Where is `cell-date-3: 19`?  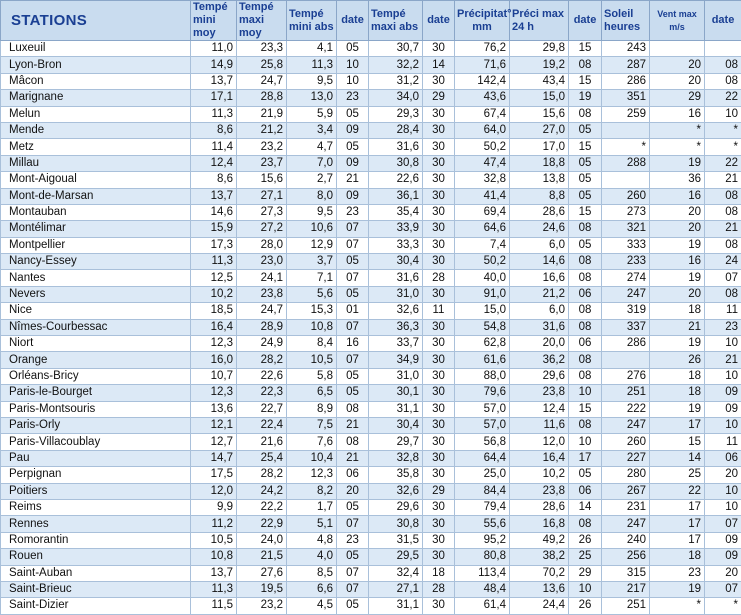
cell-date-3: 19 is located at coordinates (585, 98).